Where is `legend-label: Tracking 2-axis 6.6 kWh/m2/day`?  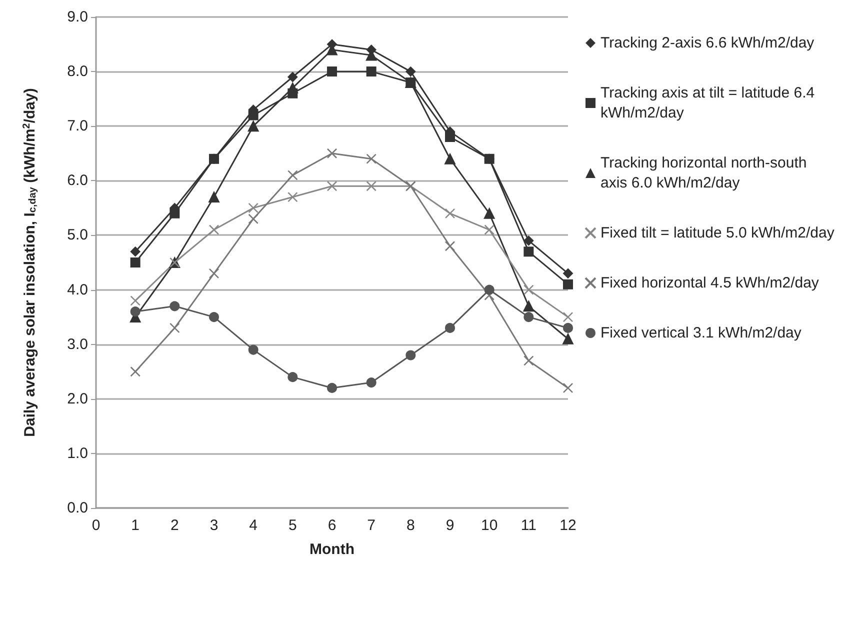
legend-label: Tracking 2-axis 6.6 kWh/m2/day is located at coordinates (707, 43).